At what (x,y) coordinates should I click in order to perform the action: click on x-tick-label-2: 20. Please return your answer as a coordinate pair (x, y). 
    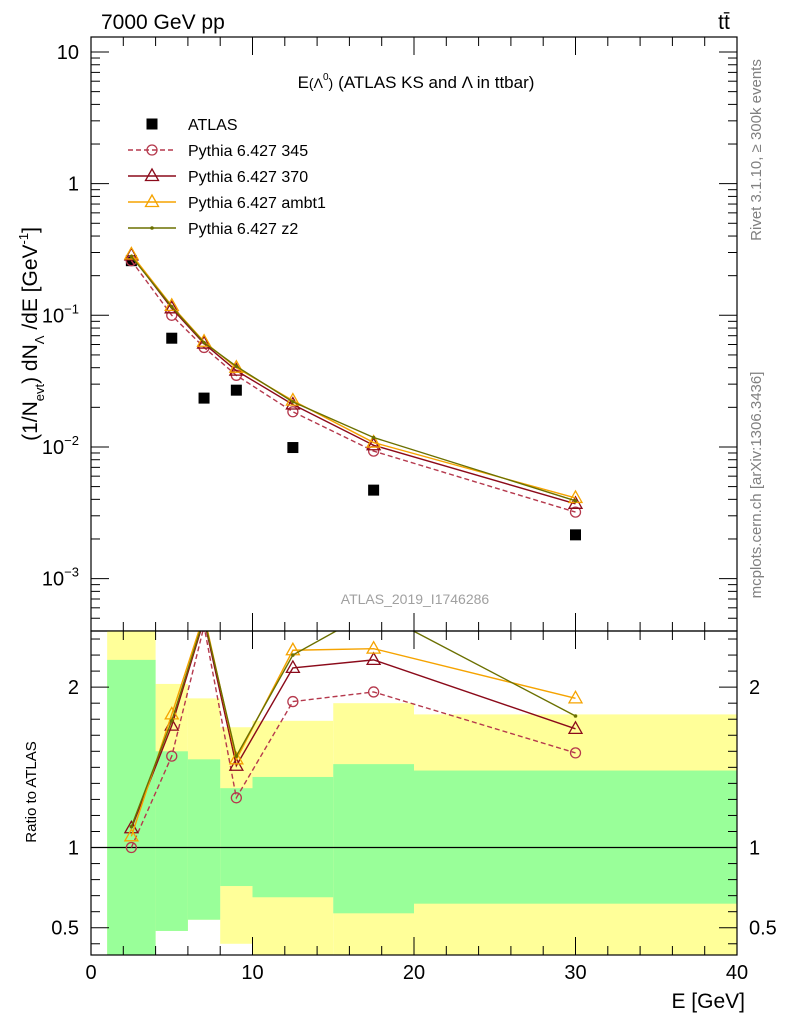
    Looking at the image, I should click on (414, 973).